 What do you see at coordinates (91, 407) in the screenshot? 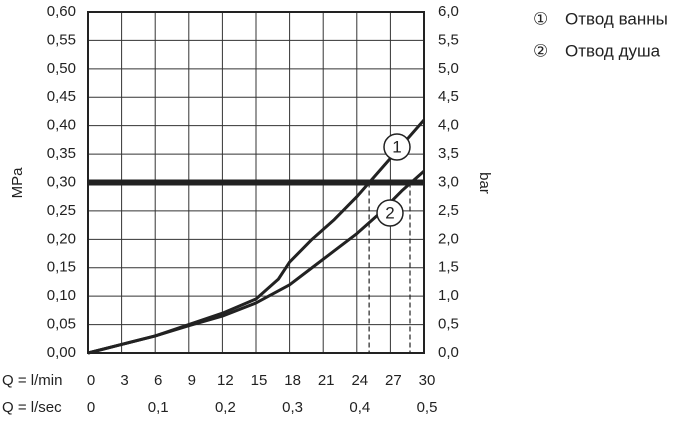
I see `x2-tick-label: 0` at bounding box center [91, 407].